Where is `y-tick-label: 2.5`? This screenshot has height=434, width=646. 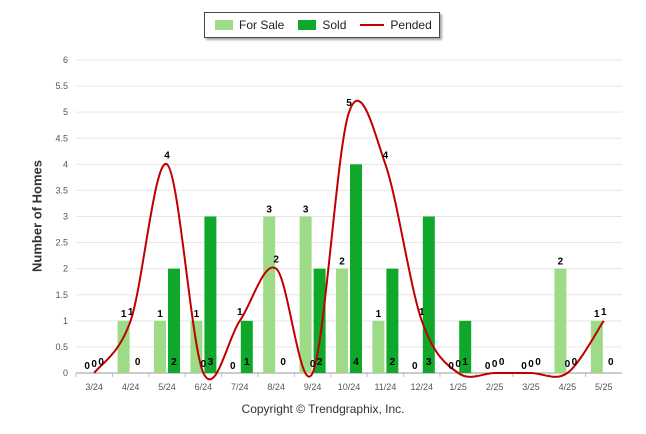 y-tick-label: 2.5 is located at coordinates (61, 243).